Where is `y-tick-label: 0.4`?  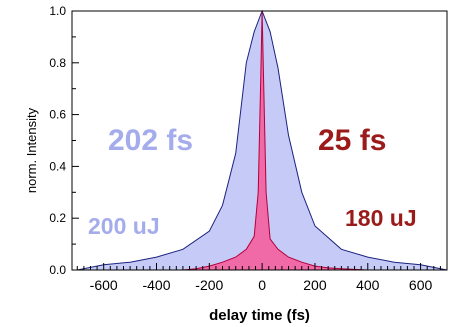
y-tick-label: 0.4 is located at coordinates (57, 166).